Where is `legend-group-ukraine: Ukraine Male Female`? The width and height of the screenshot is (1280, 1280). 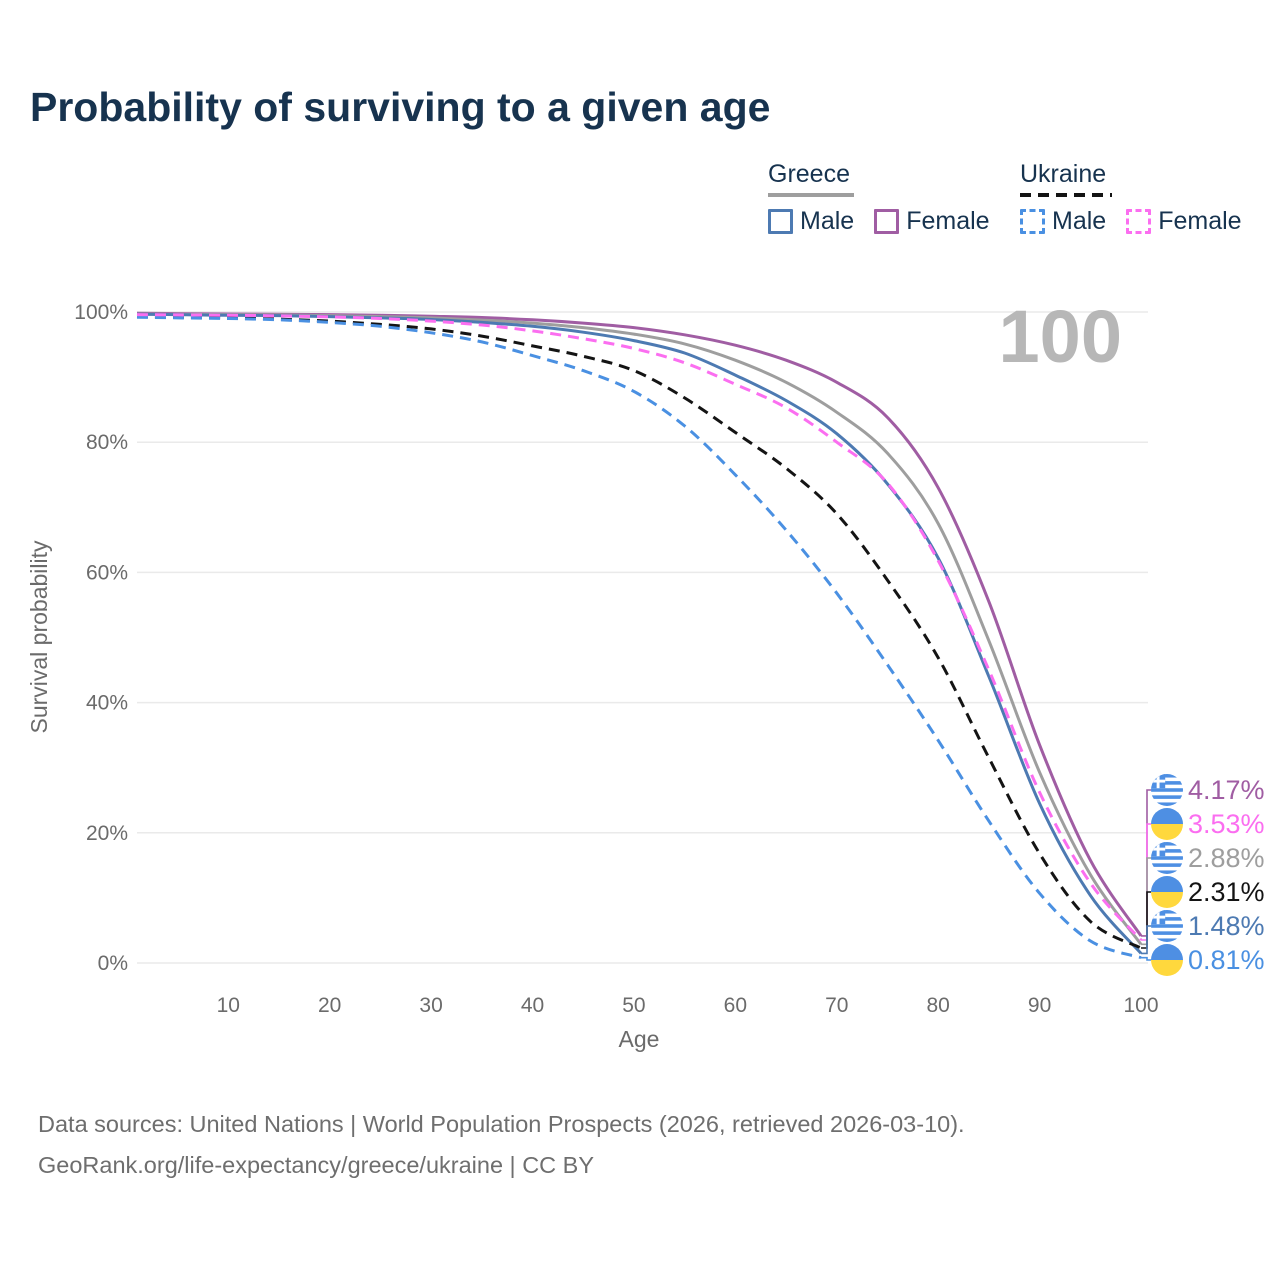
legend-group-ukraine: Ukraine Male Female is located at coordinates (1131, 198).